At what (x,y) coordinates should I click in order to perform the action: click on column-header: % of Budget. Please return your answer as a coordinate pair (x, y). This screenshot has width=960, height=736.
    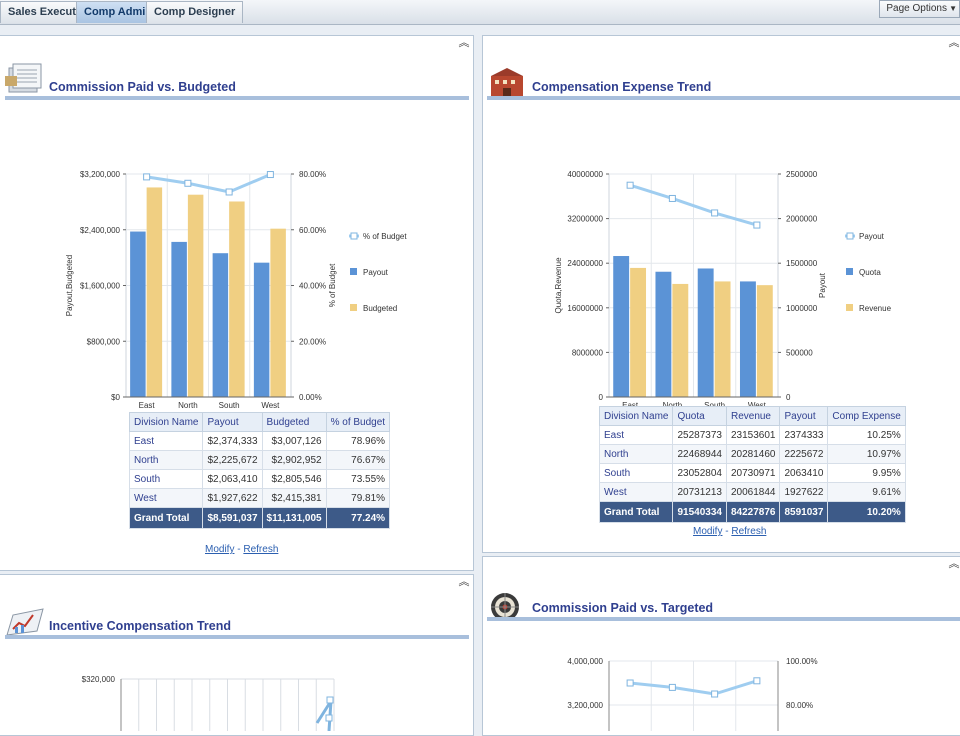
    Looking at the image, I should click on (358, 422).